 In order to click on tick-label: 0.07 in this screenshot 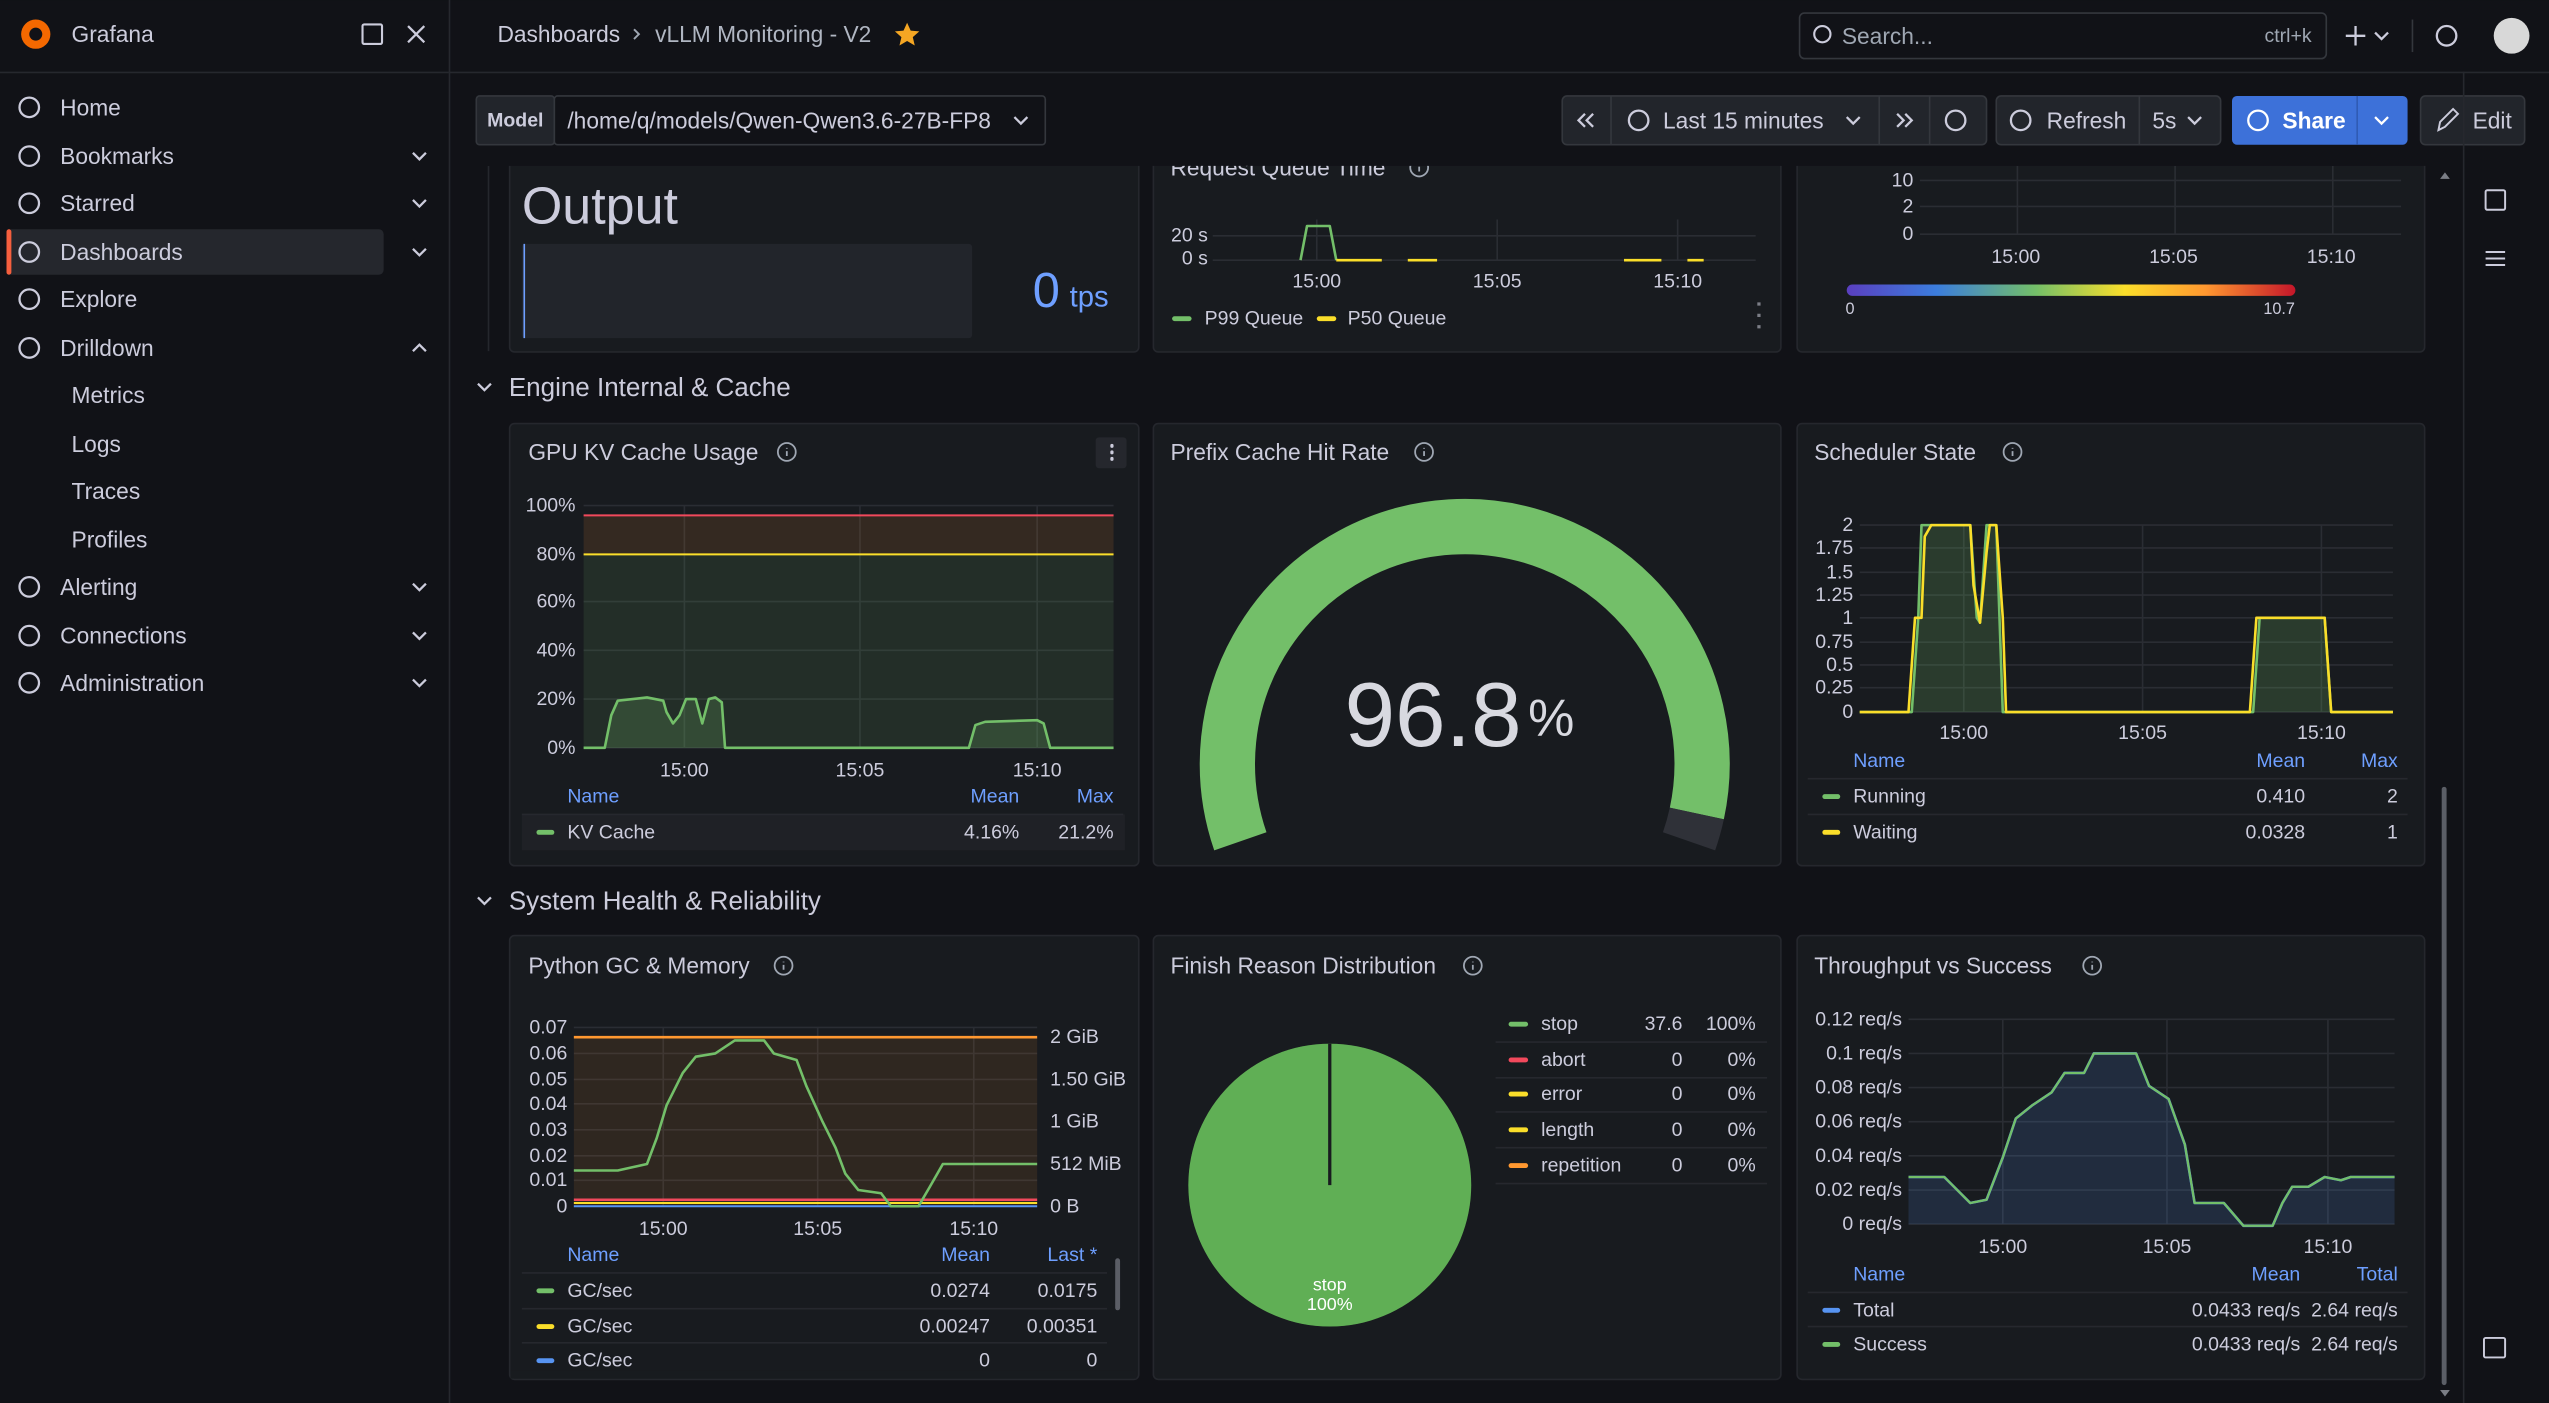, I will do `click(548, 1027)`.